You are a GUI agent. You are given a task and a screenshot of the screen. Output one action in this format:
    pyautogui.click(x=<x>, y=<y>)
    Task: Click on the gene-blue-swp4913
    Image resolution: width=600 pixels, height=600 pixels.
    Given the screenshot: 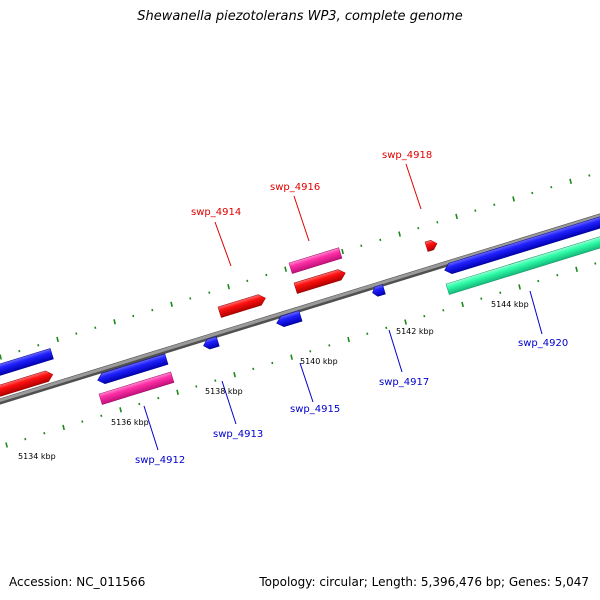 What is the action you would take?
    pyautogui.click(x=211, y=343)
    